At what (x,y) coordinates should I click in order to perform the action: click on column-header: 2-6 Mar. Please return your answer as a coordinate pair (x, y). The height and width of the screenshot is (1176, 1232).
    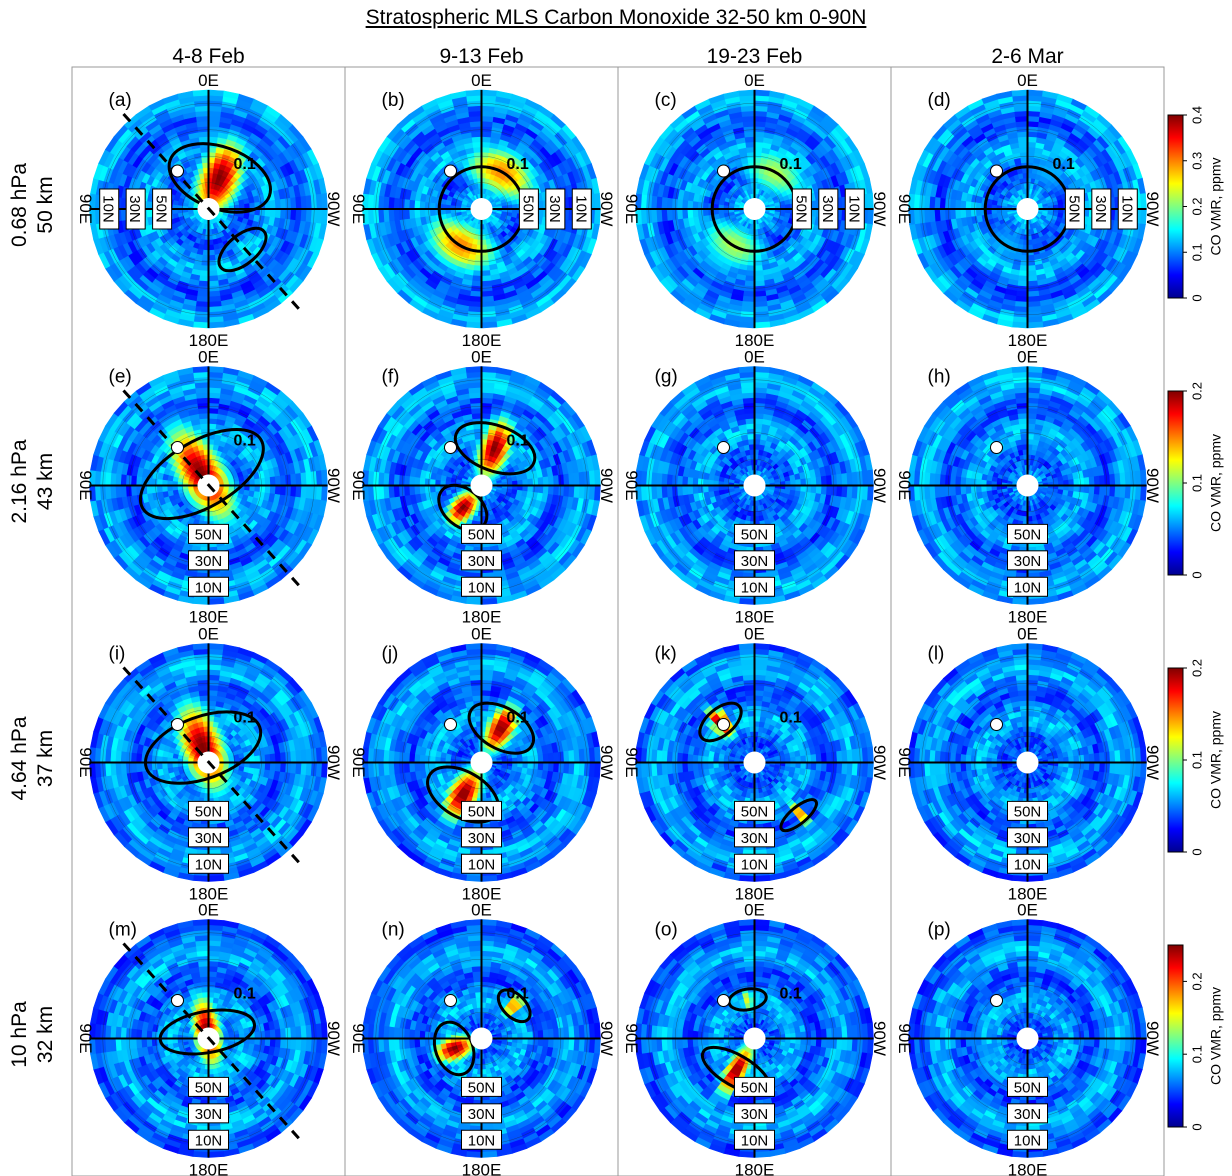
    Looking at the image, I should click on (1027, 56).